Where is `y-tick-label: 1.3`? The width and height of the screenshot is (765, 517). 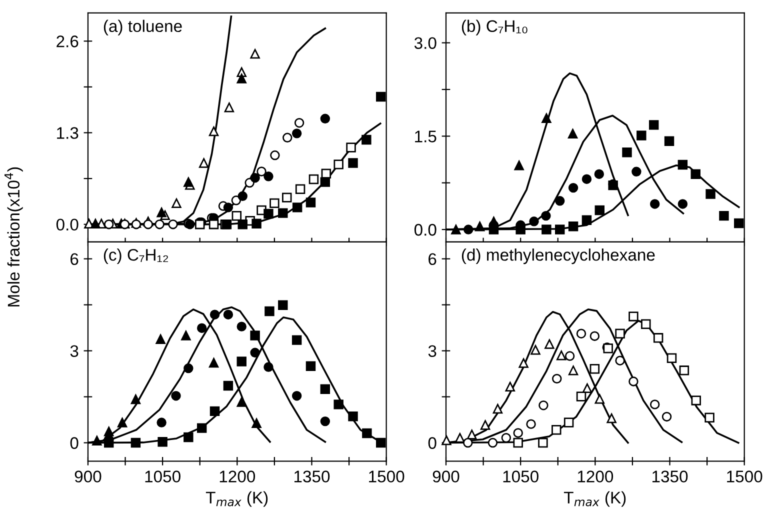 y-tick-label: 1.3 is located at coordinates (67, 133).